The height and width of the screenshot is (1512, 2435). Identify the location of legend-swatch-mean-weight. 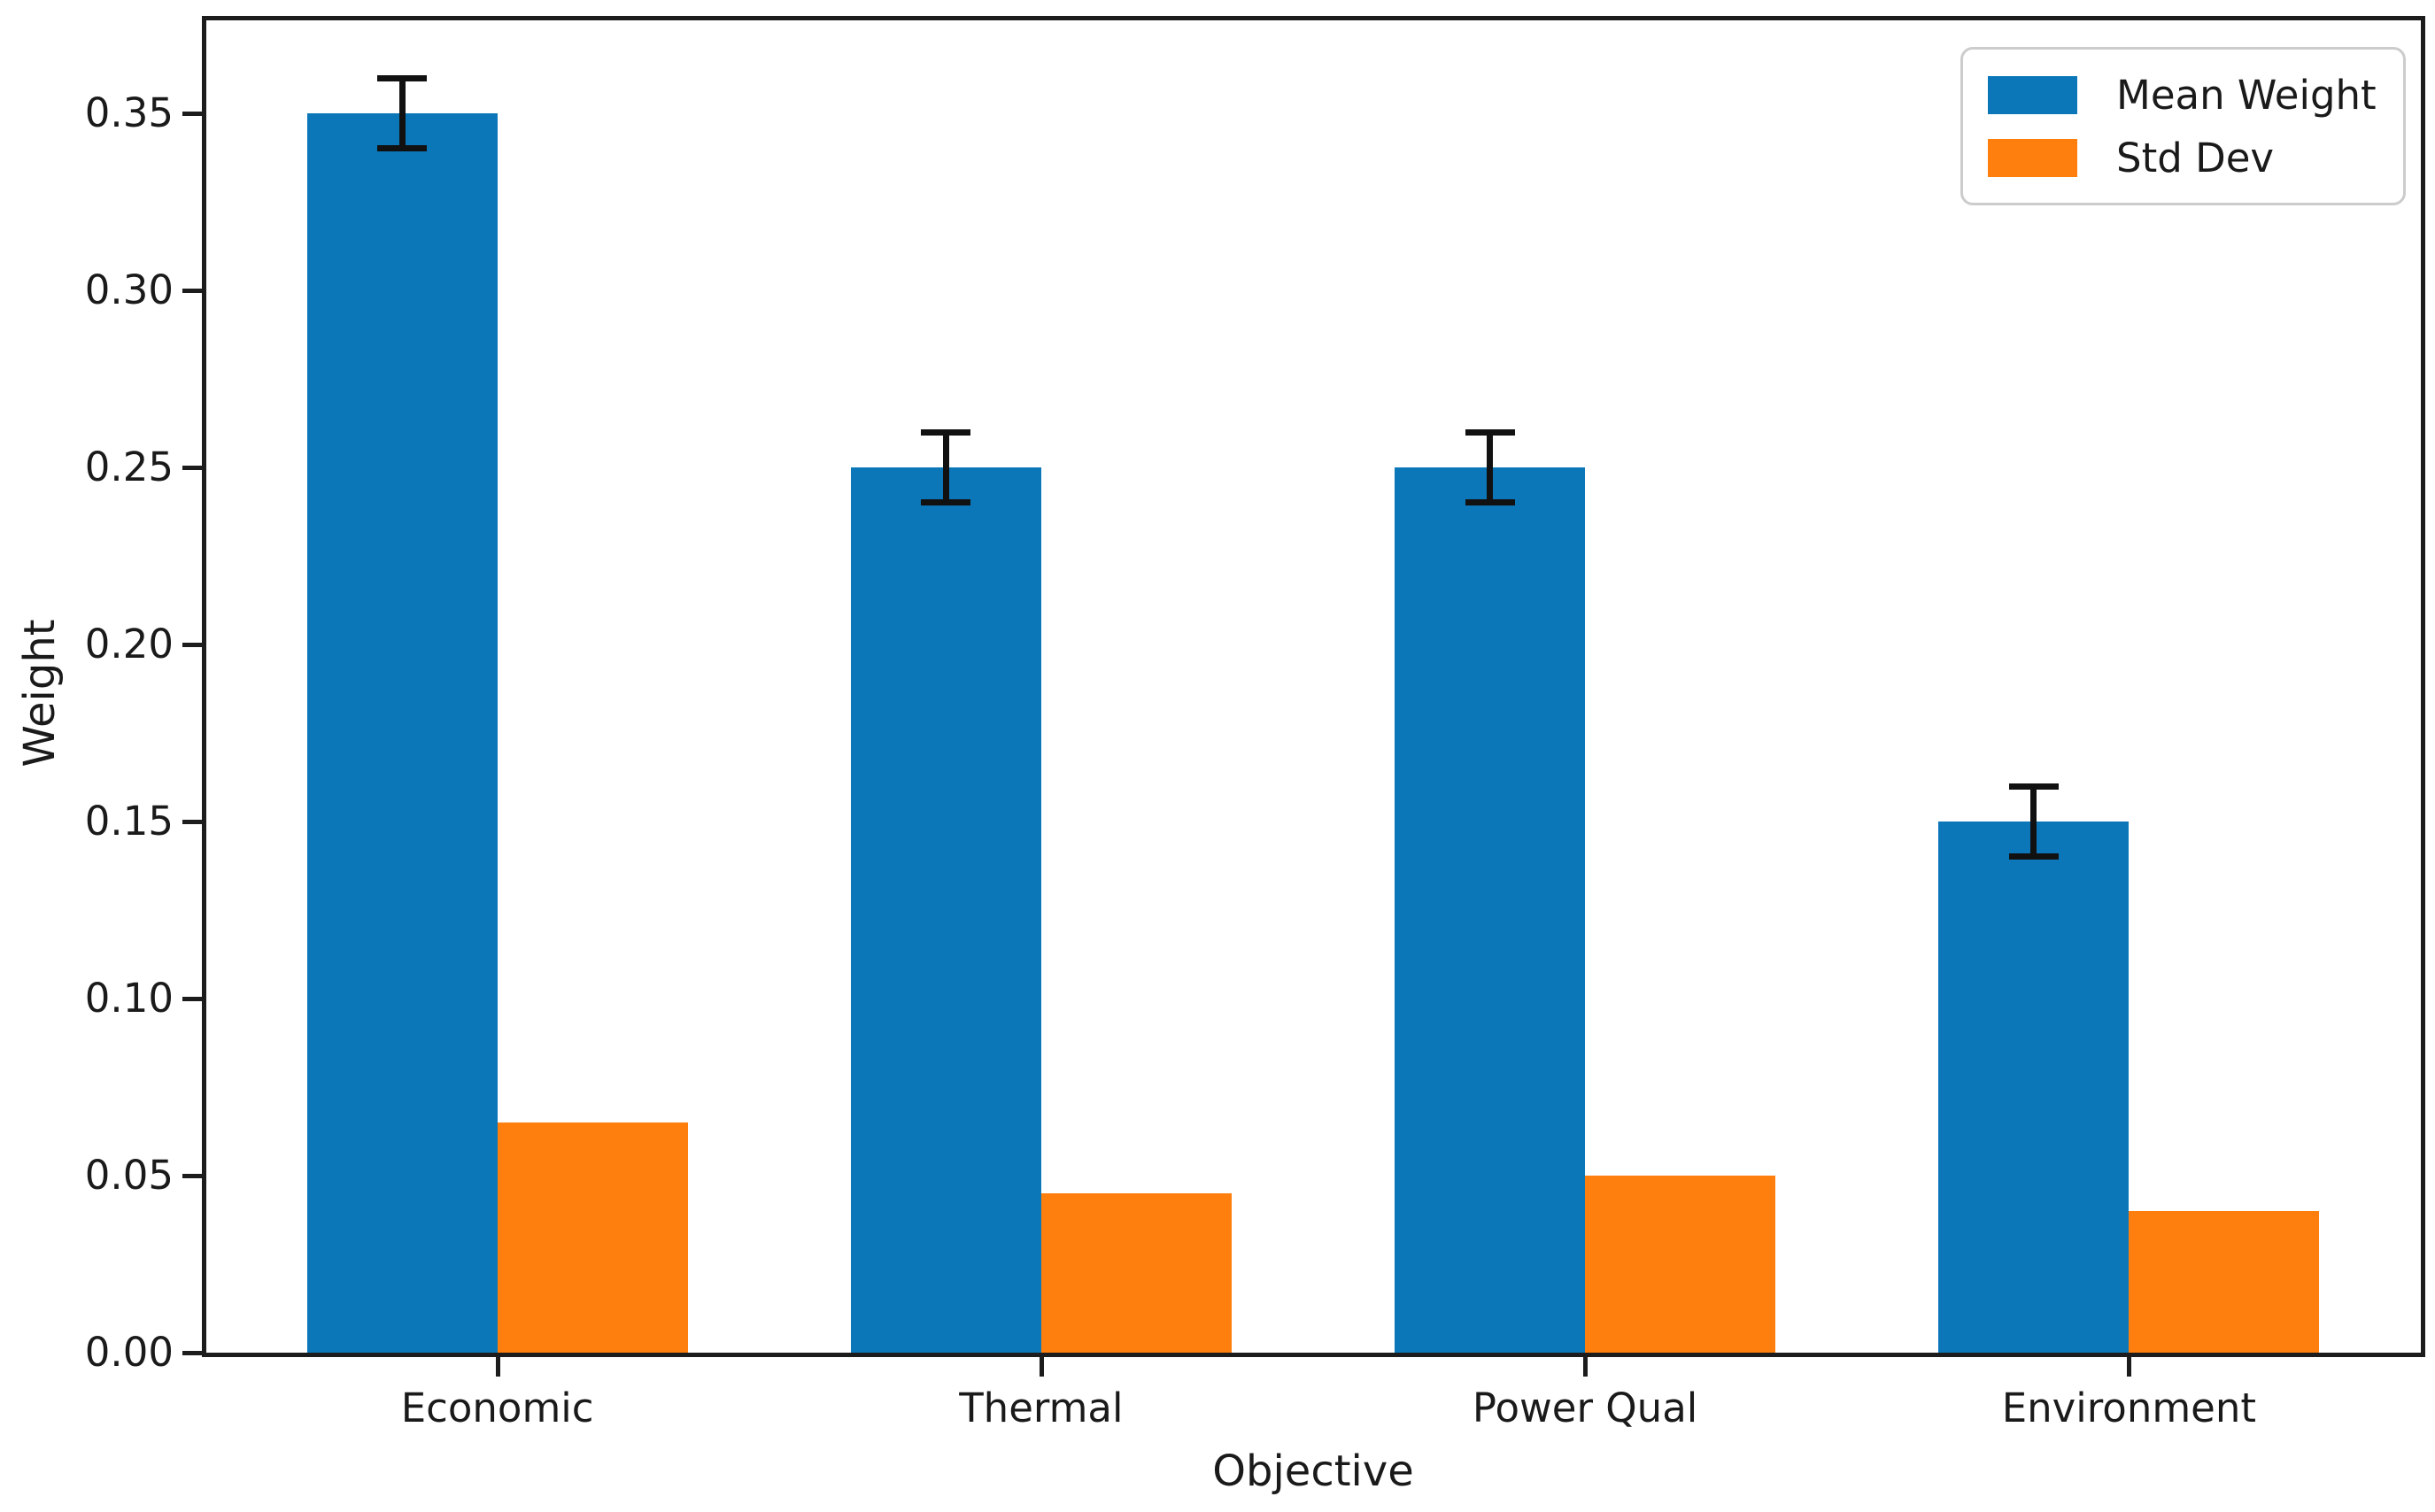
(2033, 94).